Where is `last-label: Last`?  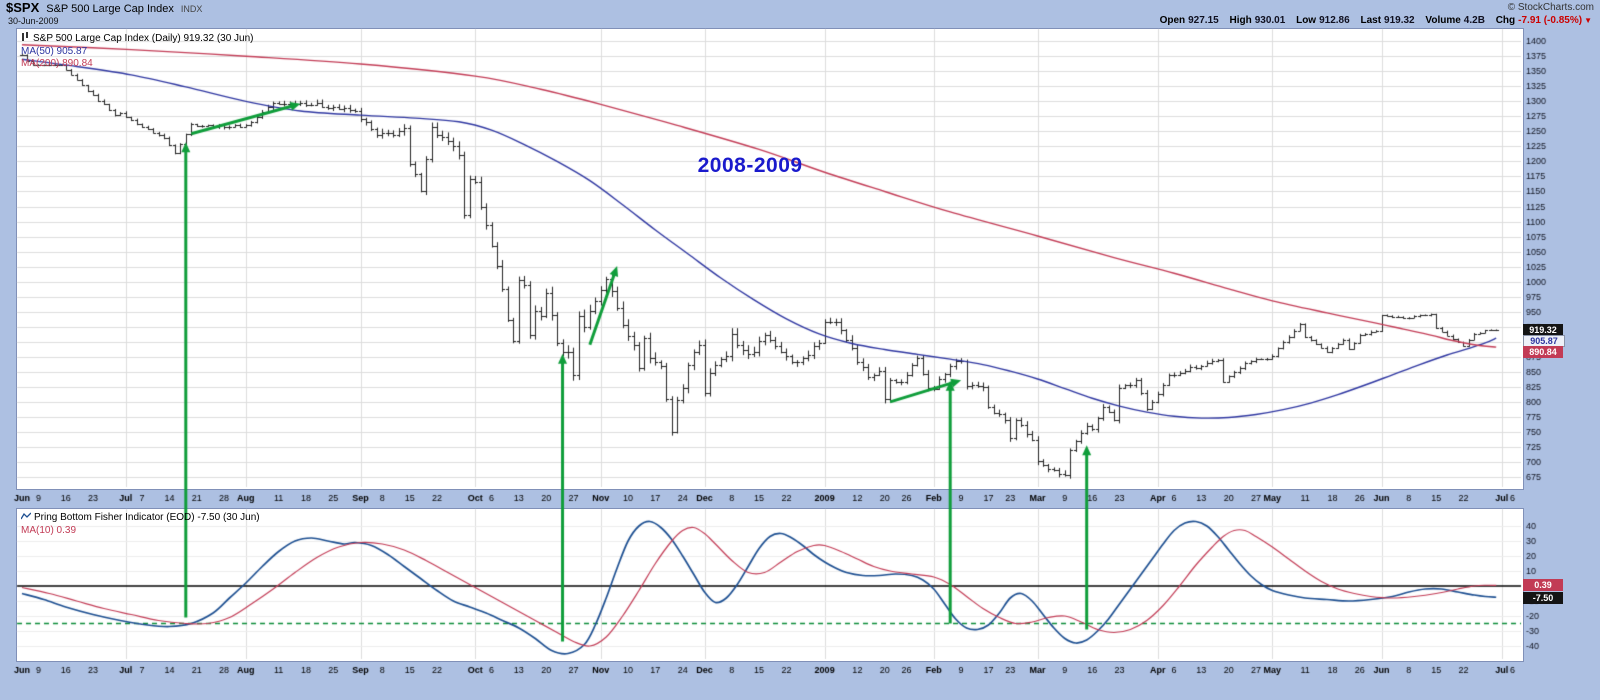 last-label: Last is located at coordinates (1371, 20).